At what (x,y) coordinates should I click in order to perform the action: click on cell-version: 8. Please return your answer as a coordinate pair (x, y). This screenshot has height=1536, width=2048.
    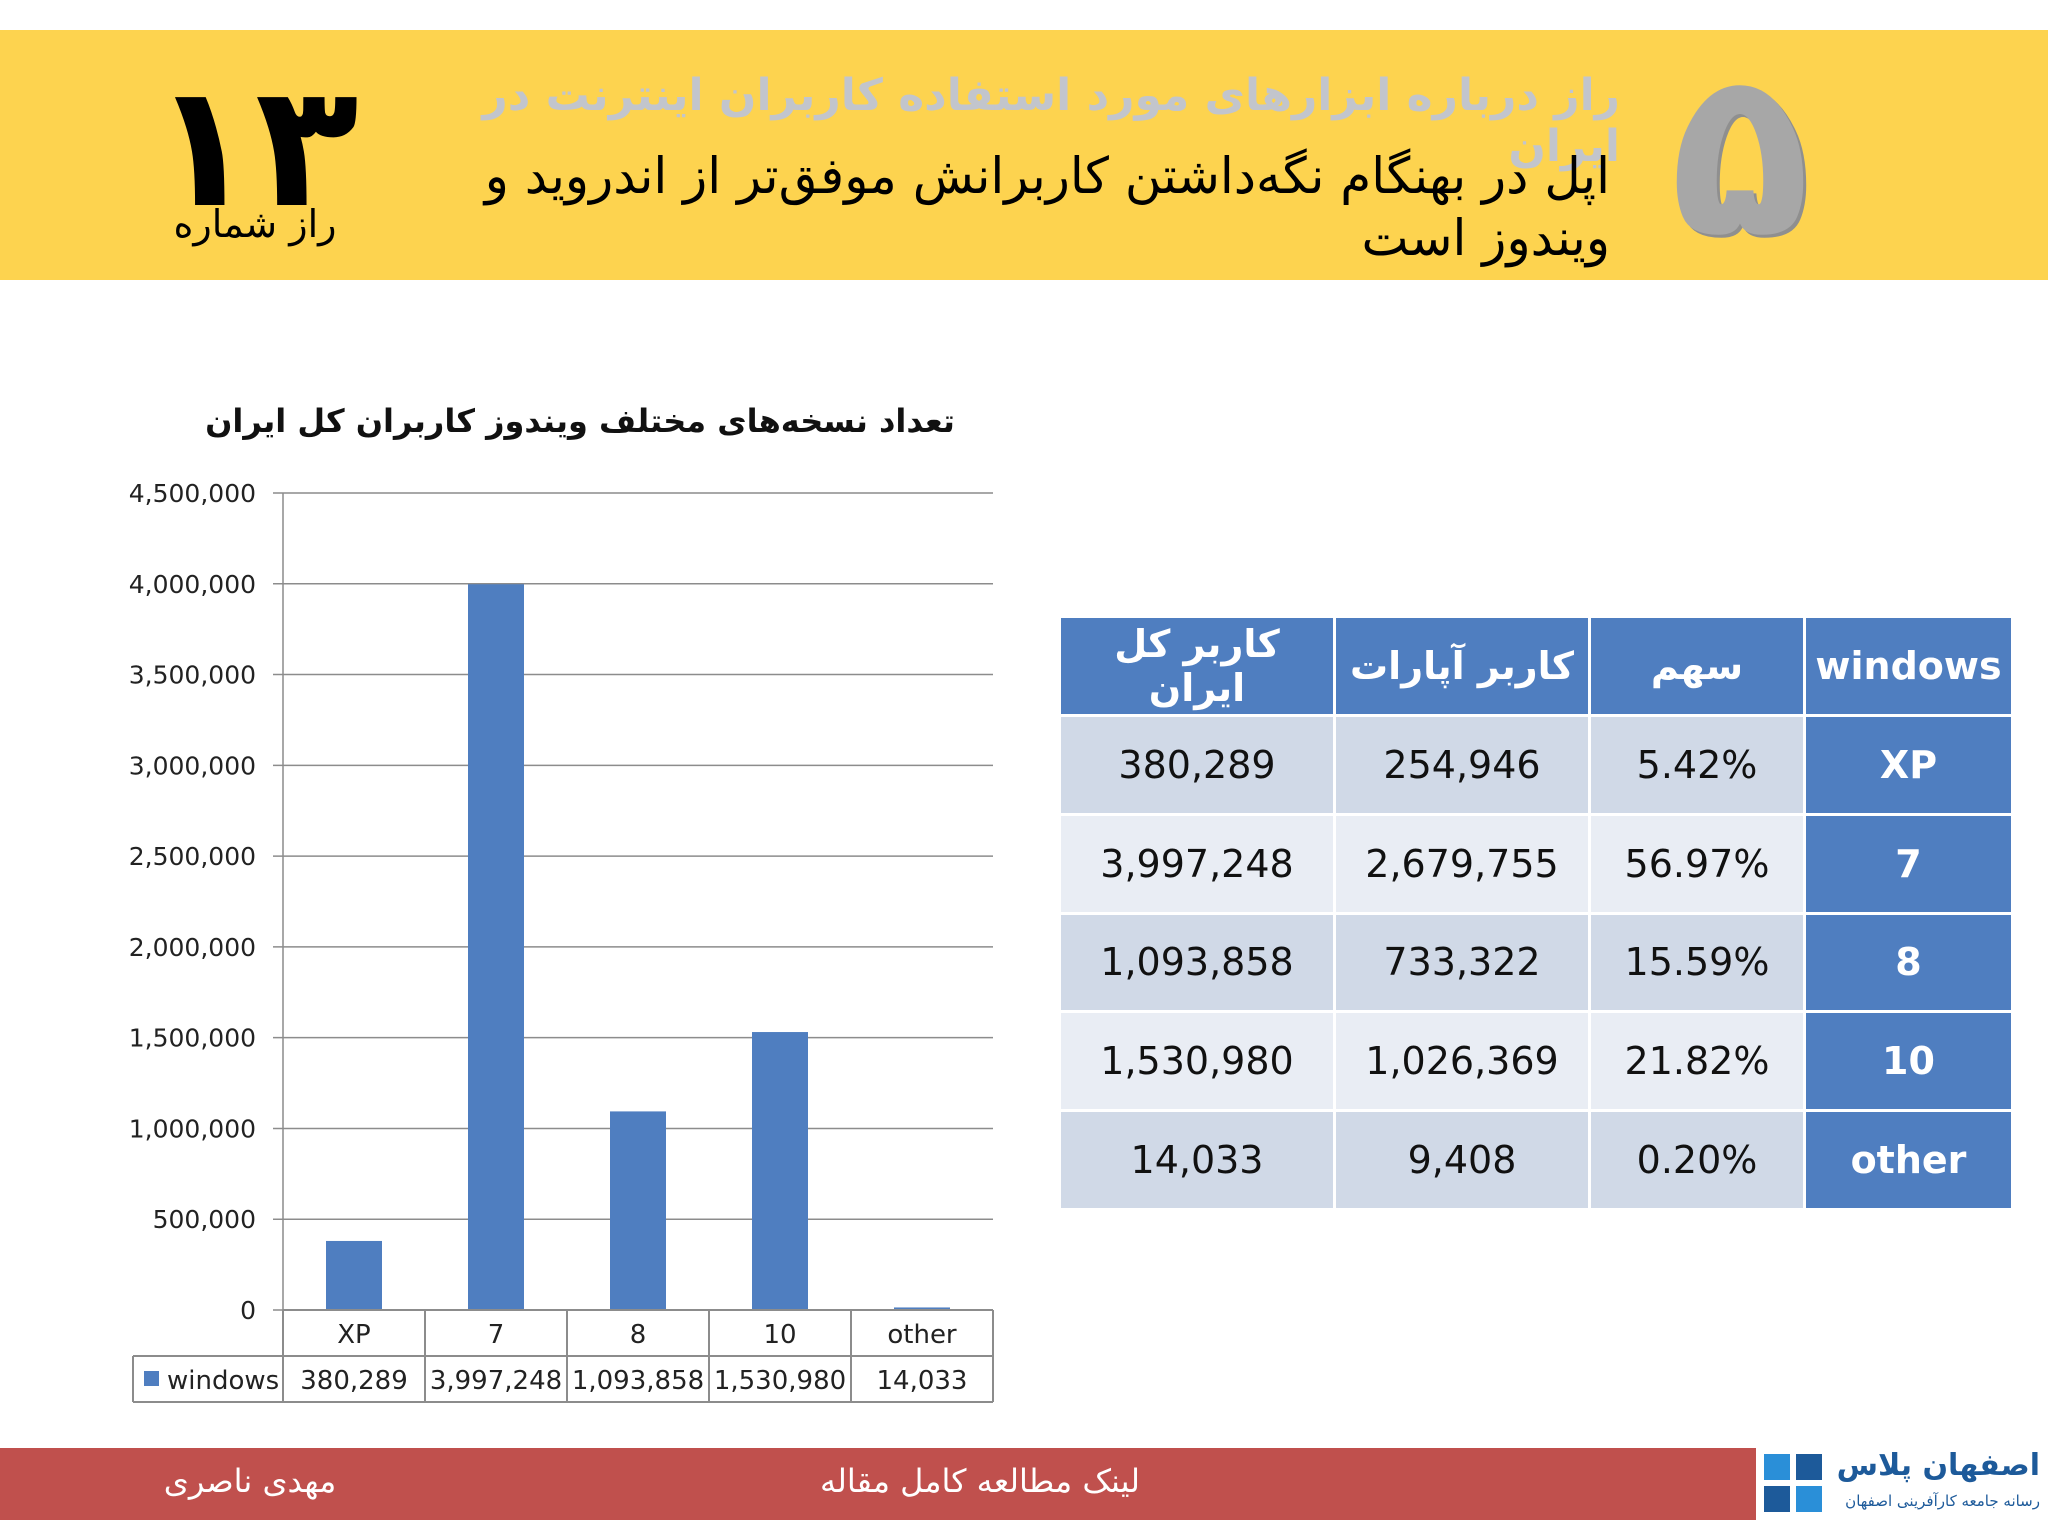
    Looking at the image, I should click on (1908, 962).